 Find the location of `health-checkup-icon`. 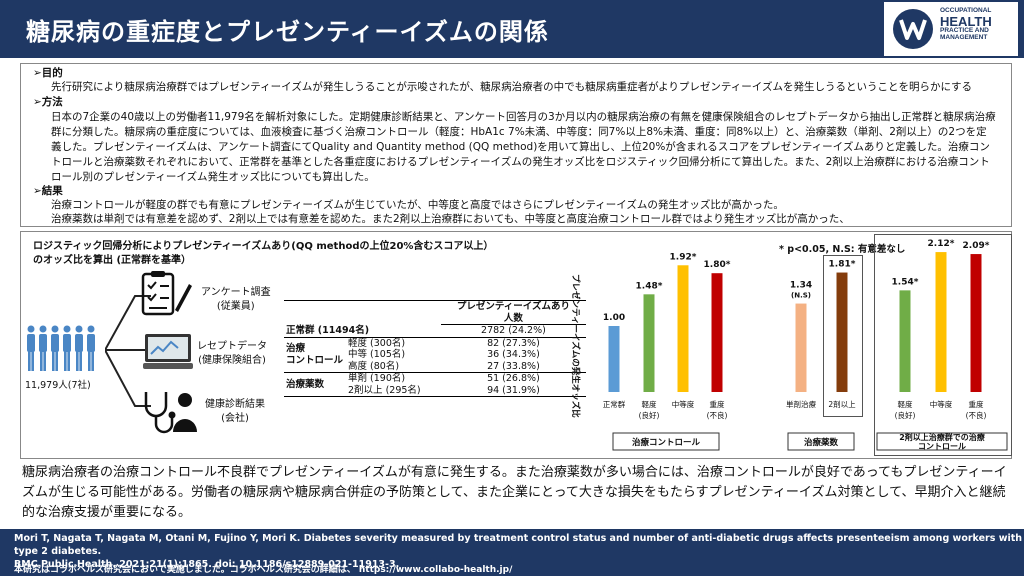

health-checkup-icon is located at coordinates (170, 413).